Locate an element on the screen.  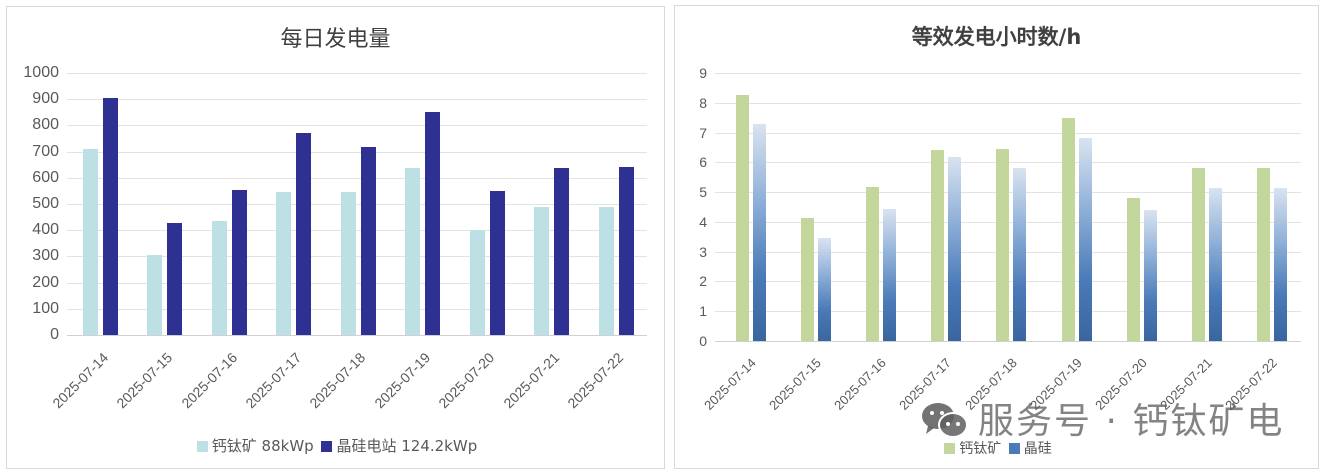
y-tick-label: 6 is located at coordinates (703, 162).